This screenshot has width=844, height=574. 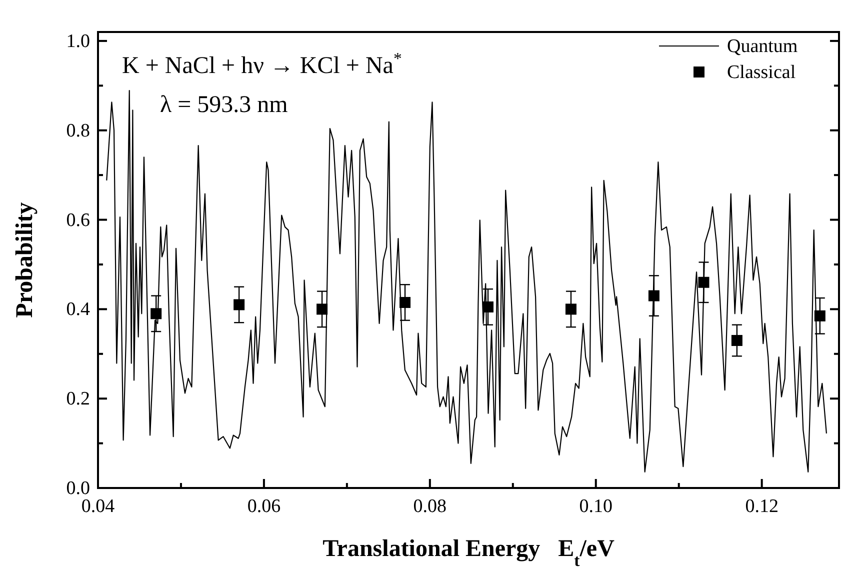 I want to click on annotation: K + NaCl + hν → KCl + Na$^{*}$, so click(x=262, y=63).